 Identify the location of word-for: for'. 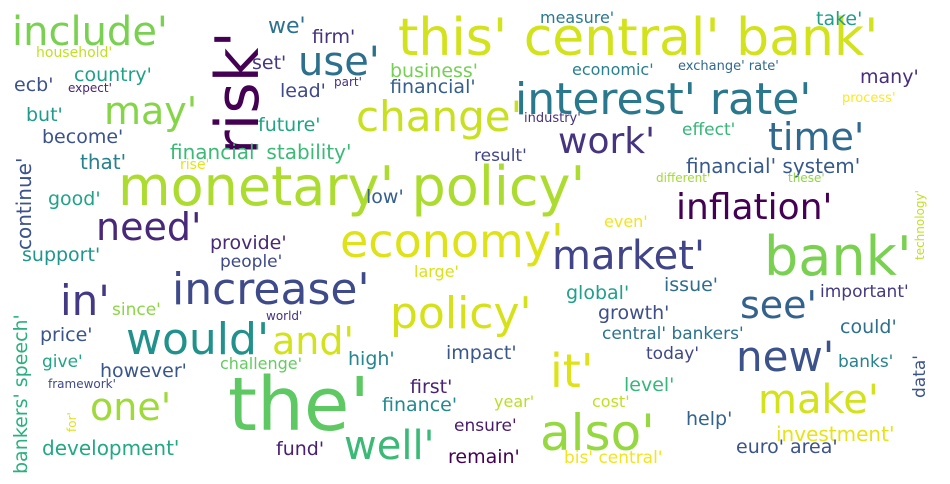
(72, 422).